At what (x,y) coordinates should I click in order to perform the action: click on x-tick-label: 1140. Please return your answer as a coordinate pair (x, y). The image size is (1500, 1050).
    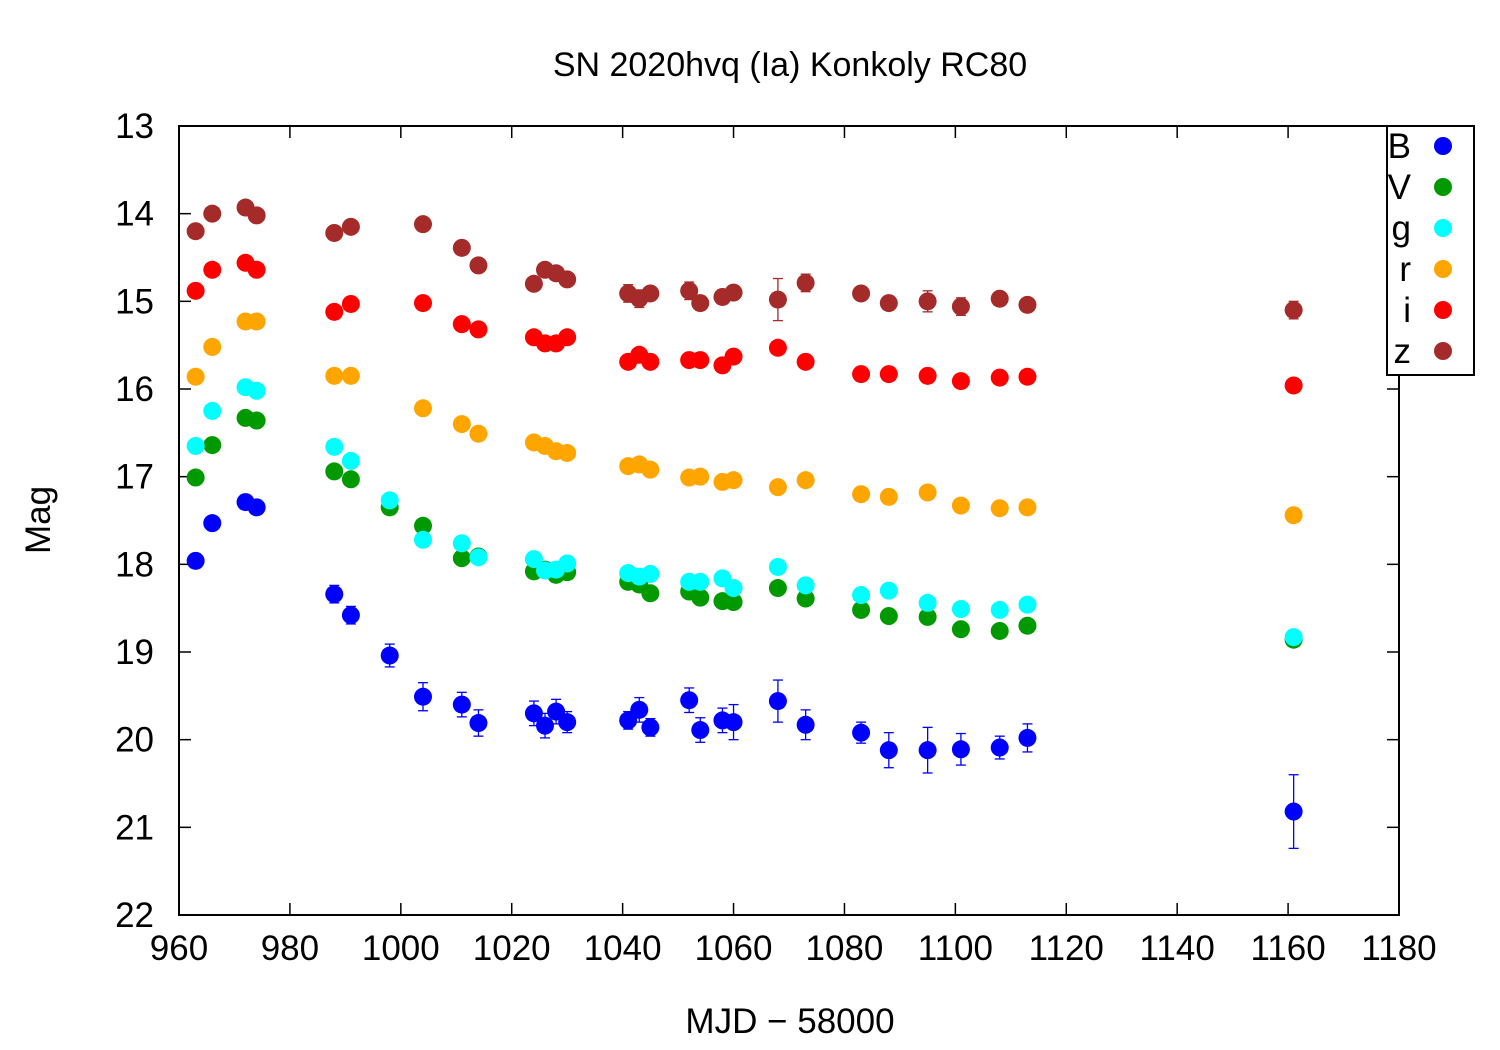
    Looking at the image, I should click on (1177, 948).